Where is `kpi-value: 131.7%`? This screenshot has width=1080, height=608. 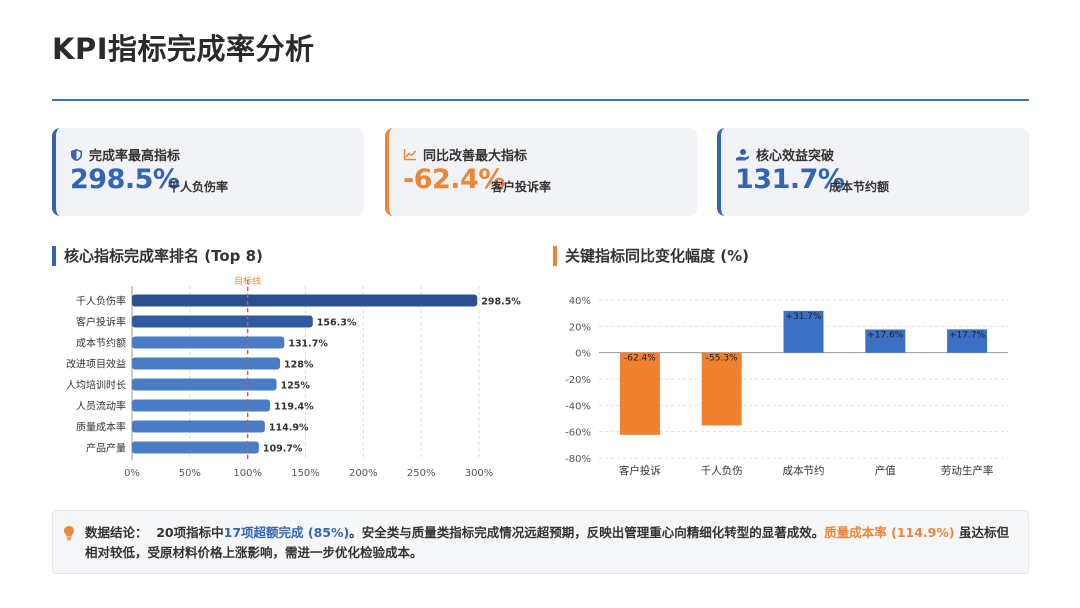 kpi-value: 131.7% is located at coordinates (790, 179).